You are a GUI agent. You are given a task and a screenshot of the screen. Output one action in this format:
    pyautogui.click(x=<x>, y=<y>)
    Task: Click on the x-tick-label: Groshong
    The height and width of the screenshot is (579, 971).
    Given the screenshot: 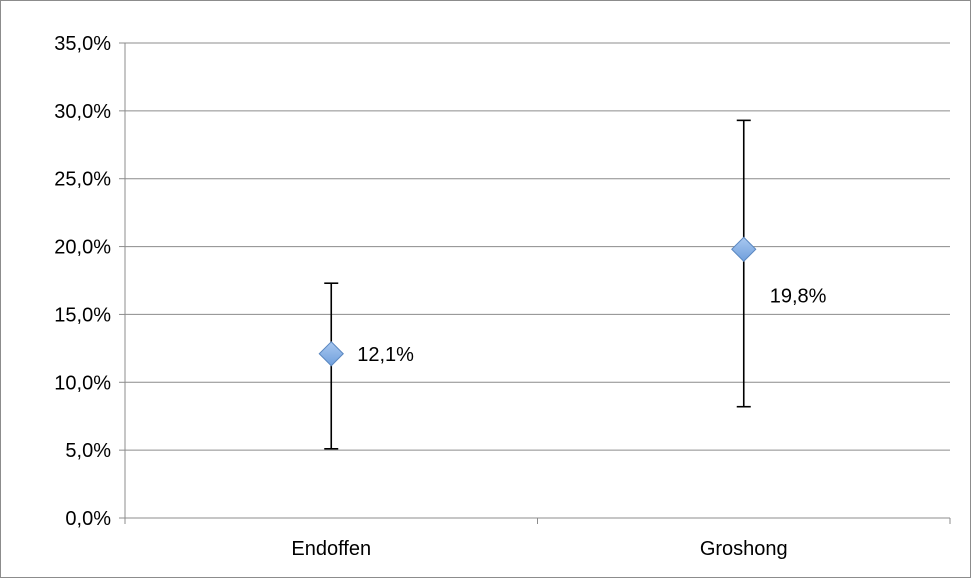 What is the action you would take?
    pyautogui.click(x=744, y=549)
    